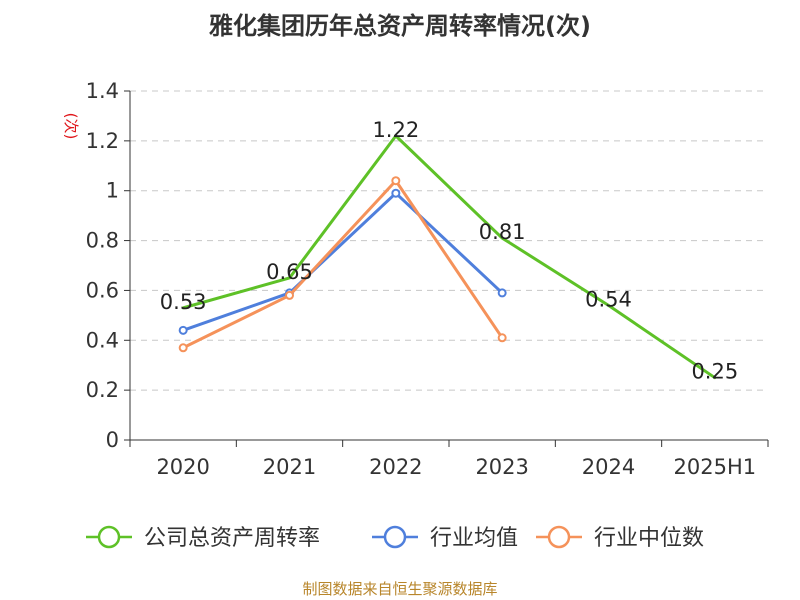  I want to click on y-tick-label: 1, so click(112, 191).